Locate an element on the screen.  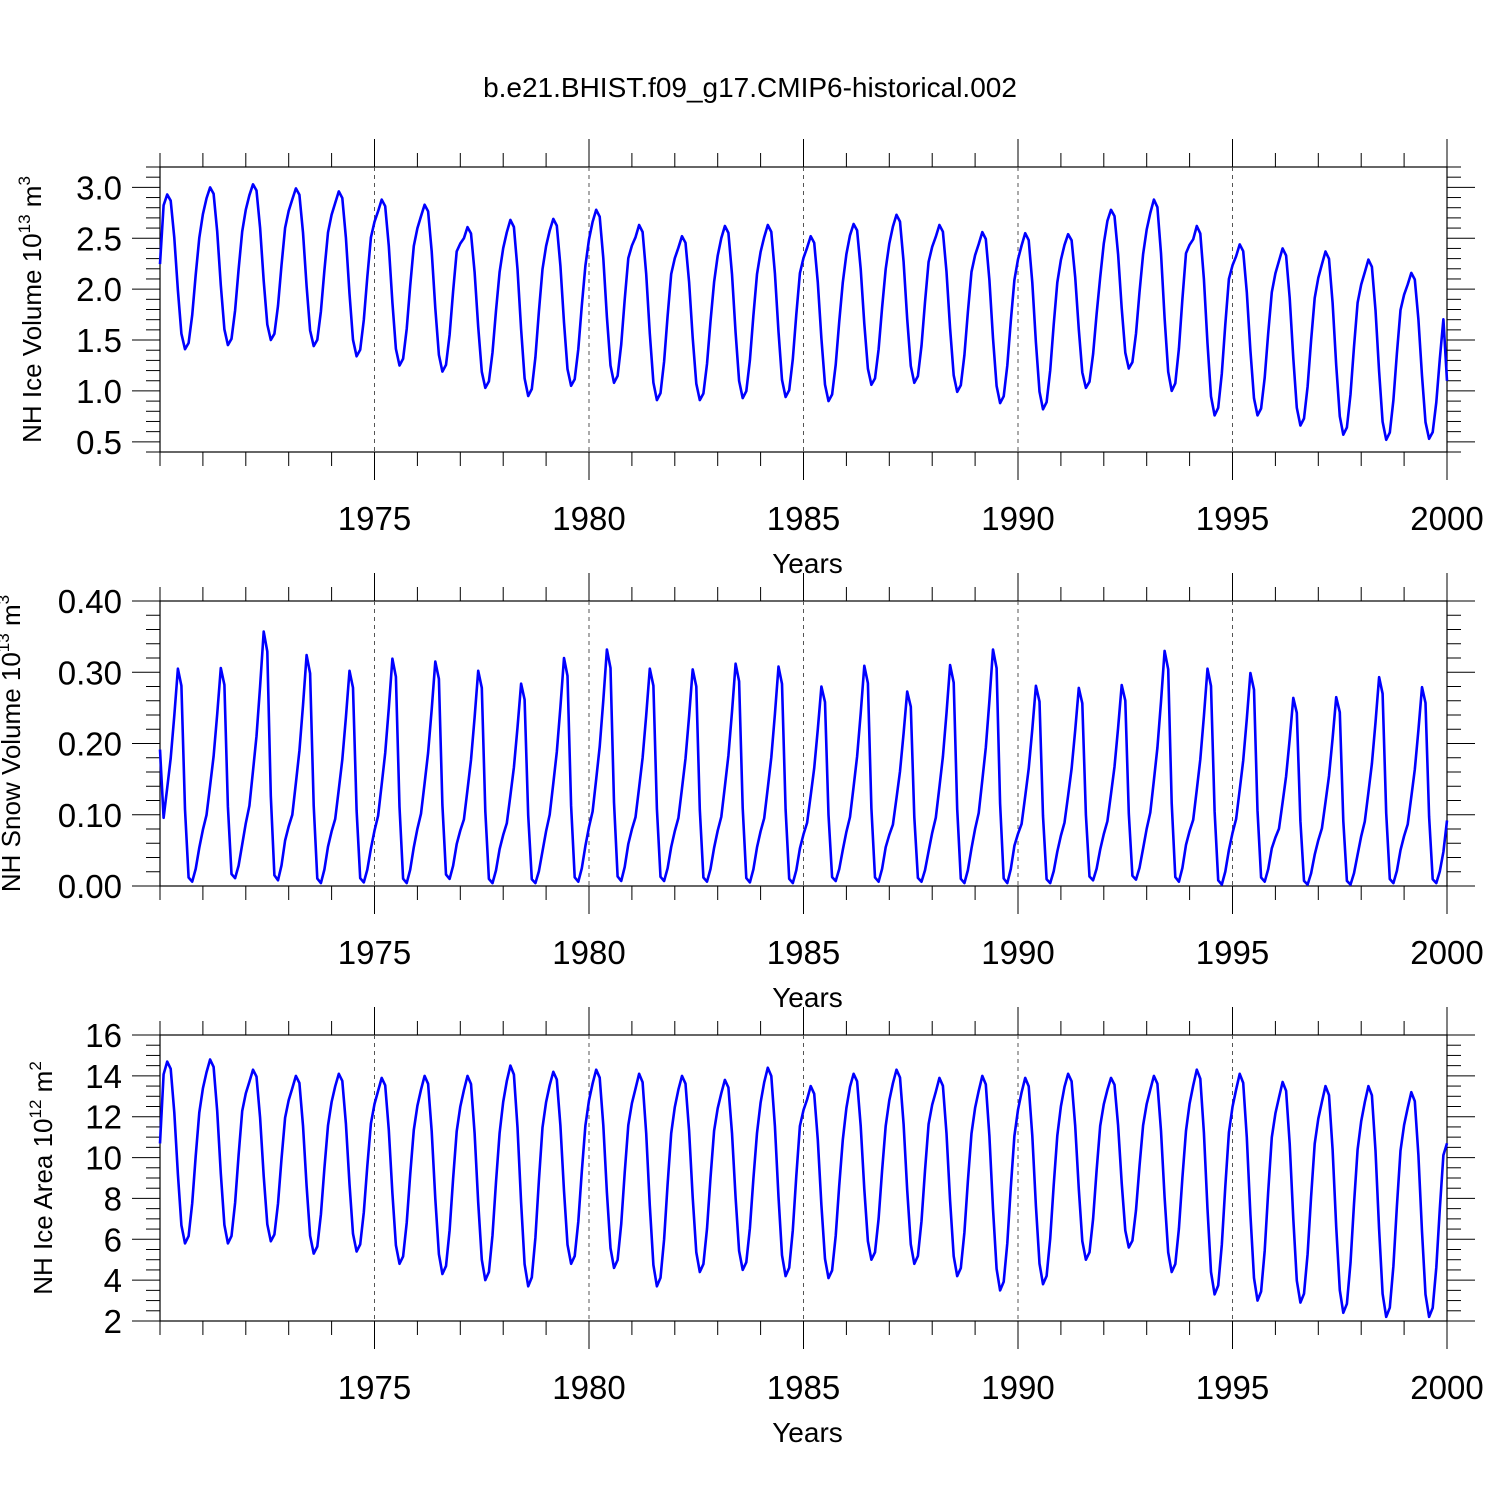
y-tick-label: 12 is located at coordinates (103, 1117).